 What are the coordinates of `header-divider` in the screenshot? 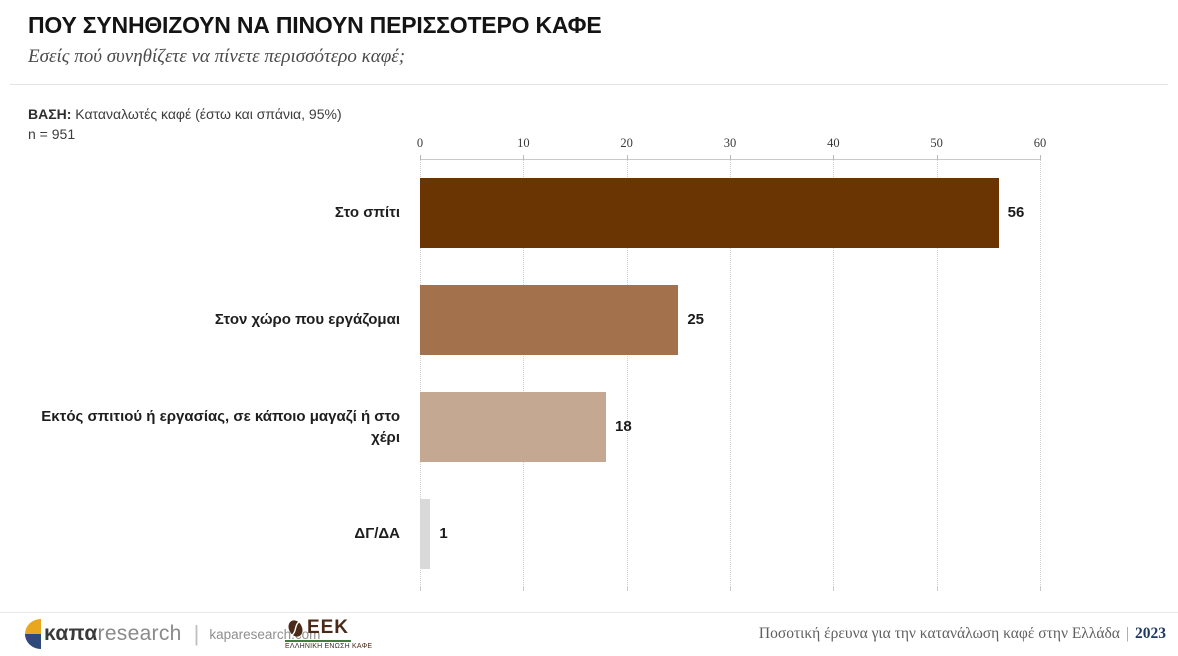 It's located at (589, 84).